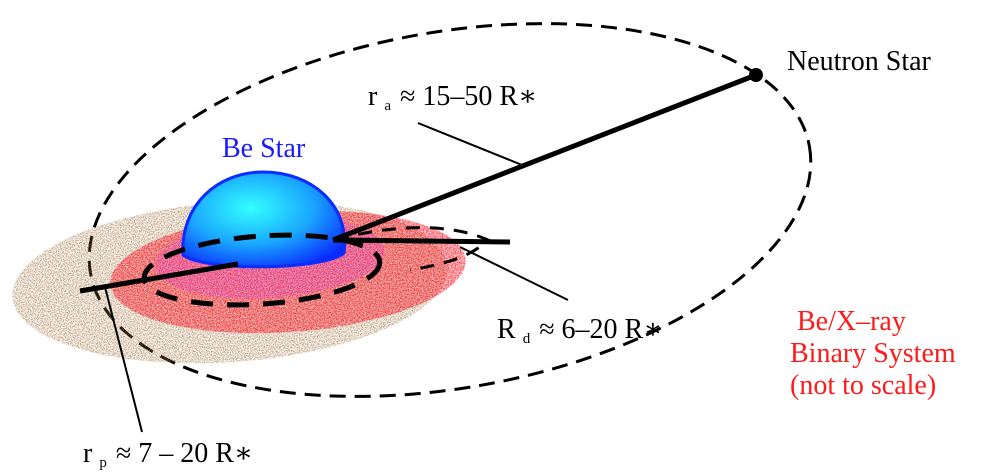 The image size is (990, 476). I want to click on system-label-line-1: Be/X–ray, so click(851, 321).